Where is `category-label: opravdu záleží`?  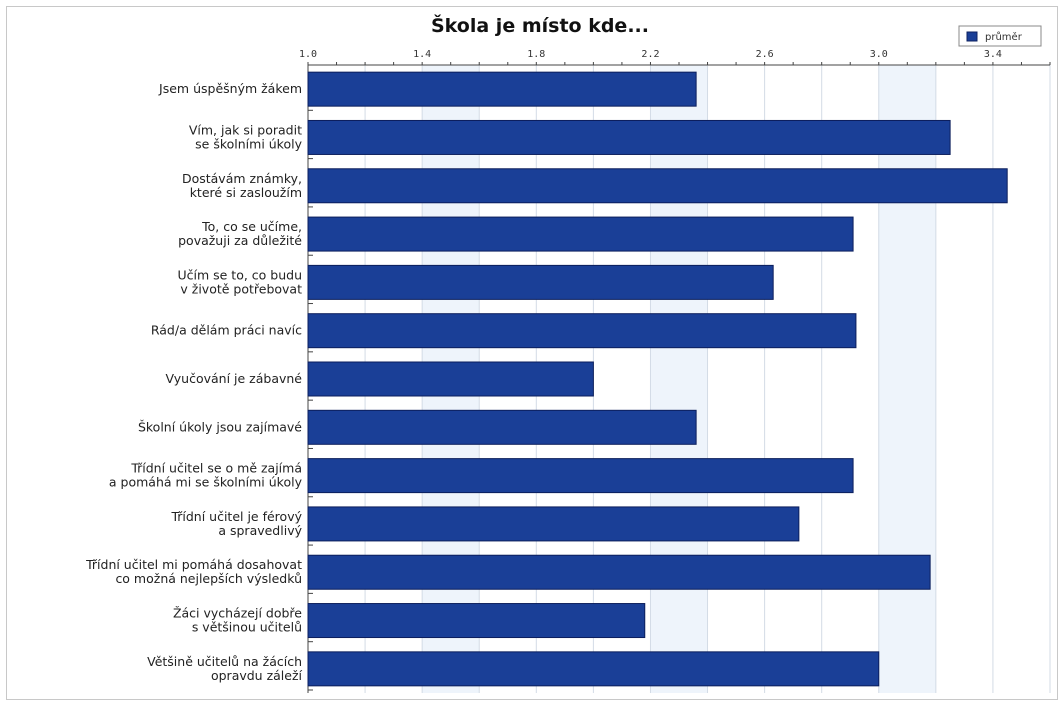
category-label: opravdu záleží is located at coordinates (257, 675).